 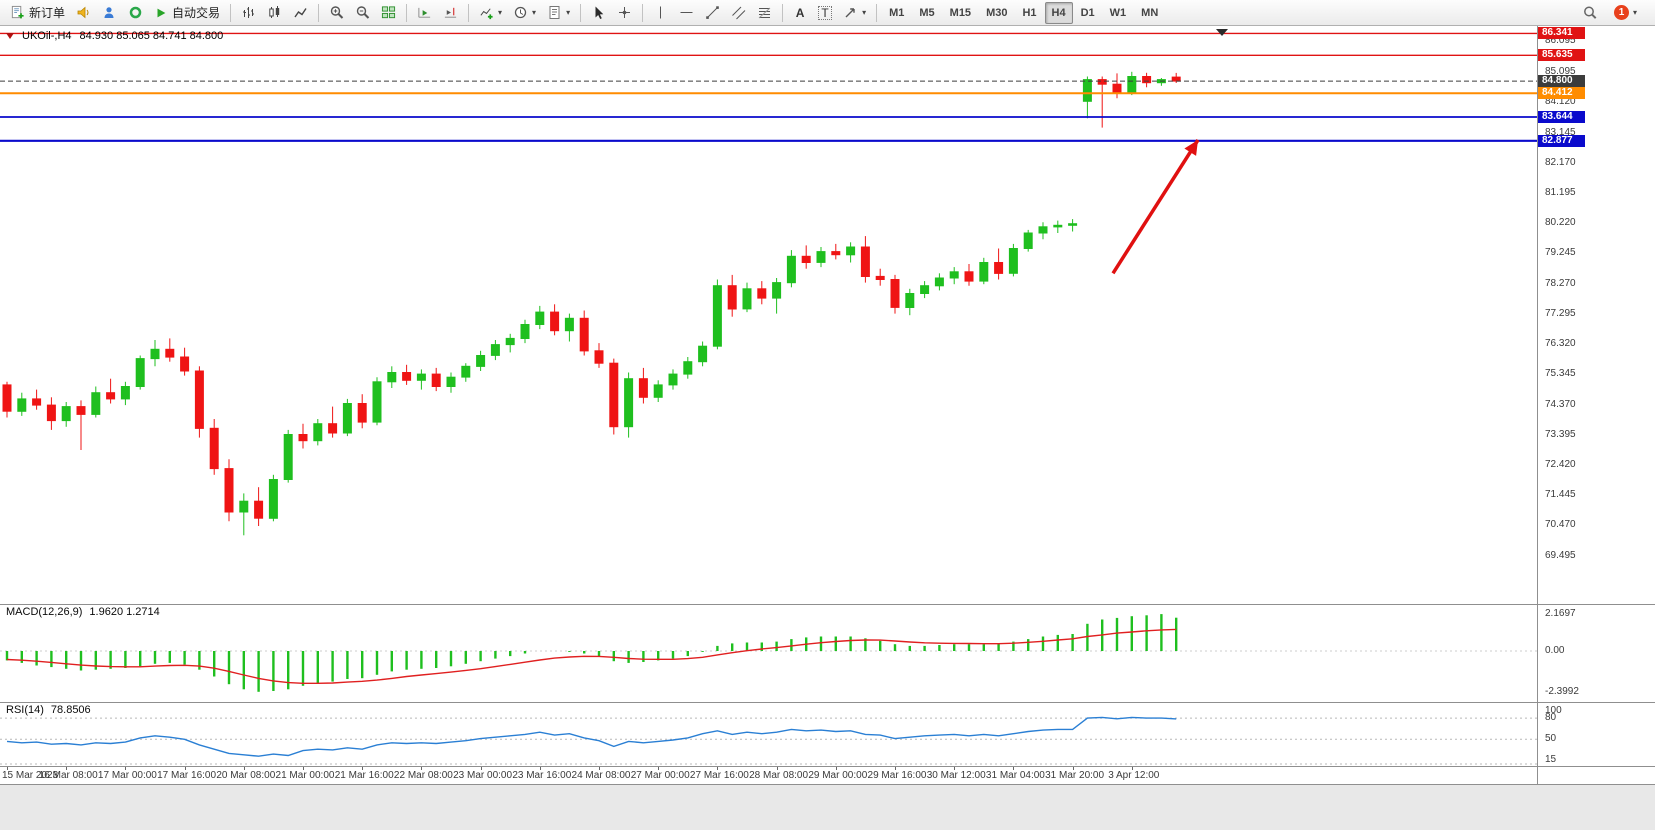 What do you see at coordinates (896, 13) in the screenshot?
I see `timeframe-button-m1: M1` at bounding box center [896, 13].